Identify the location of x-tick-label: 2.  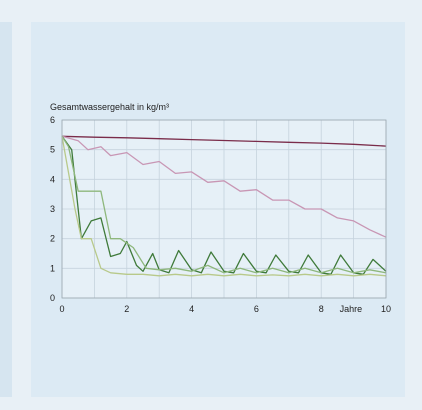
(126, 309).